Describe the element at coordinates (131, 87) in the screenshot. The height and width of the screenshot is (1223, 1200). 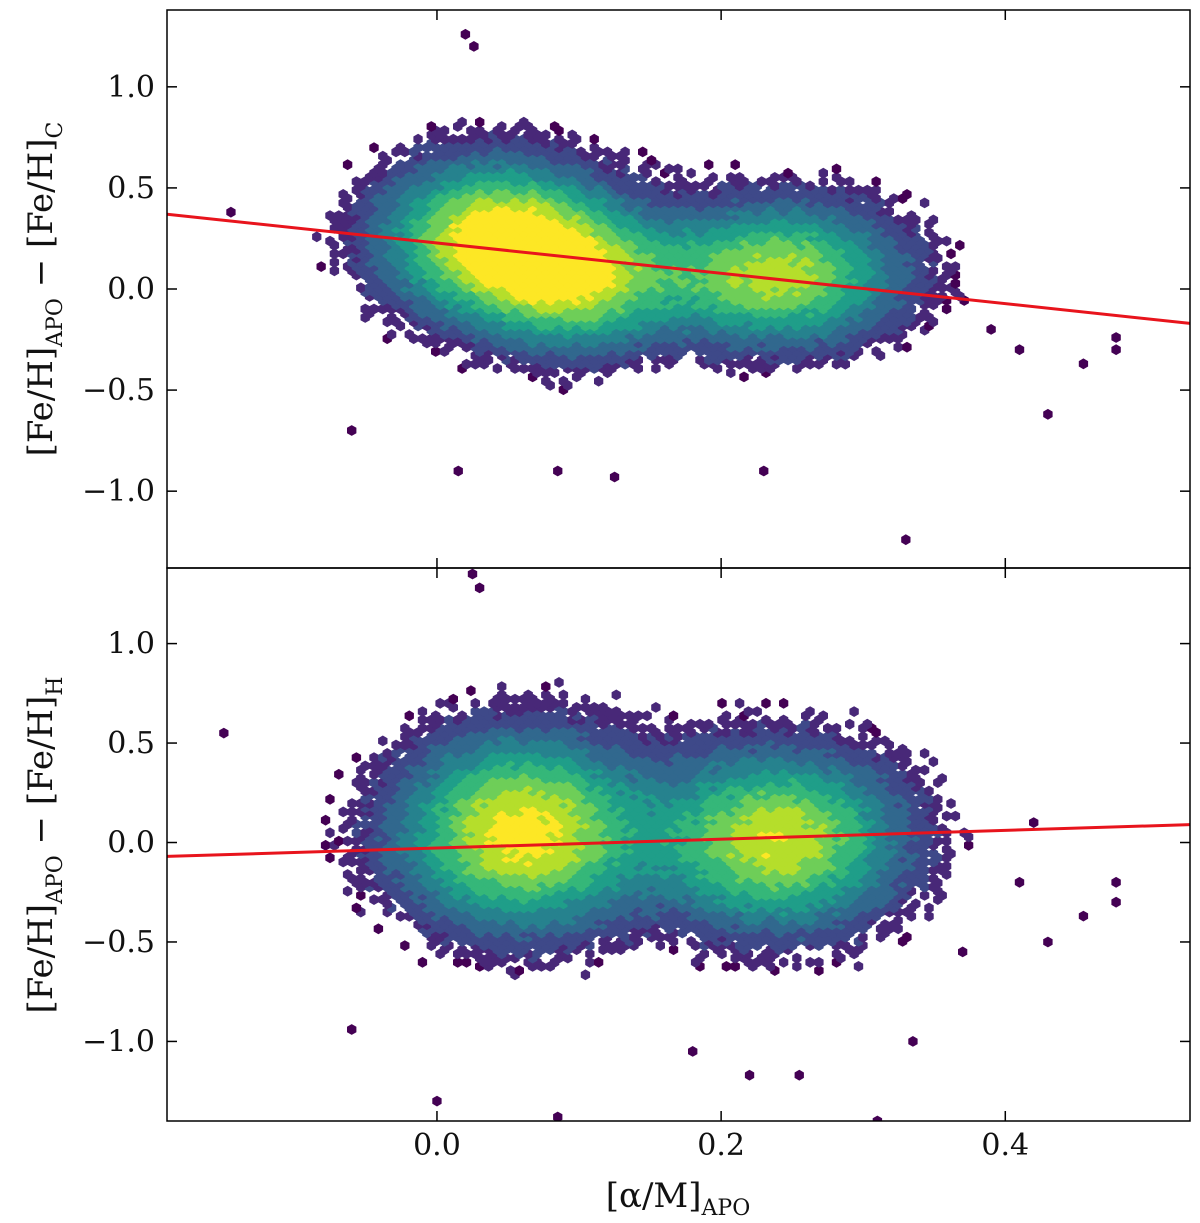
I see `y-tick-label: 1.0` at that location.